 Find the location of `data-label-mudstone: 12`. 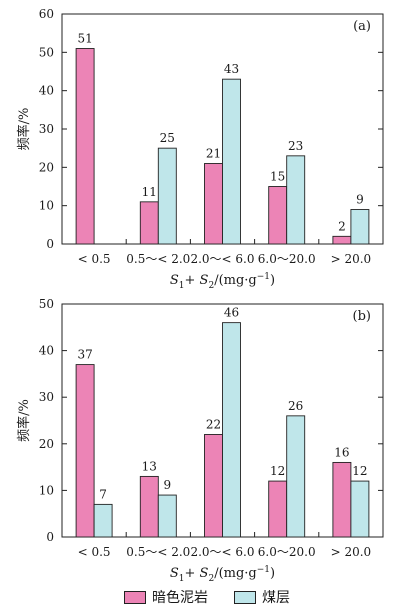

data-label-mudstone: 12 is located at coordinates (277, 471).